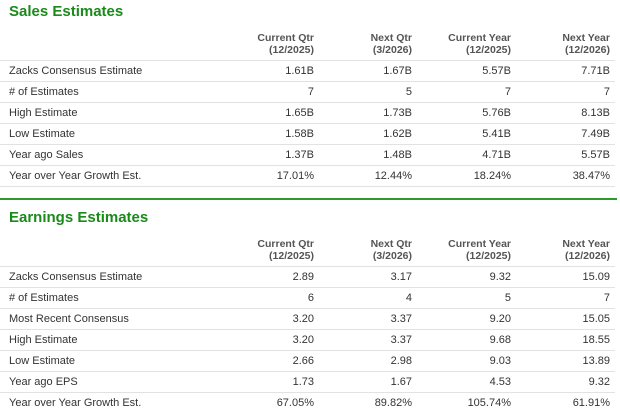  Describe the element at coordinates (496, 134) in the screenshot. I see `cell-value: 5.41B` at that location.